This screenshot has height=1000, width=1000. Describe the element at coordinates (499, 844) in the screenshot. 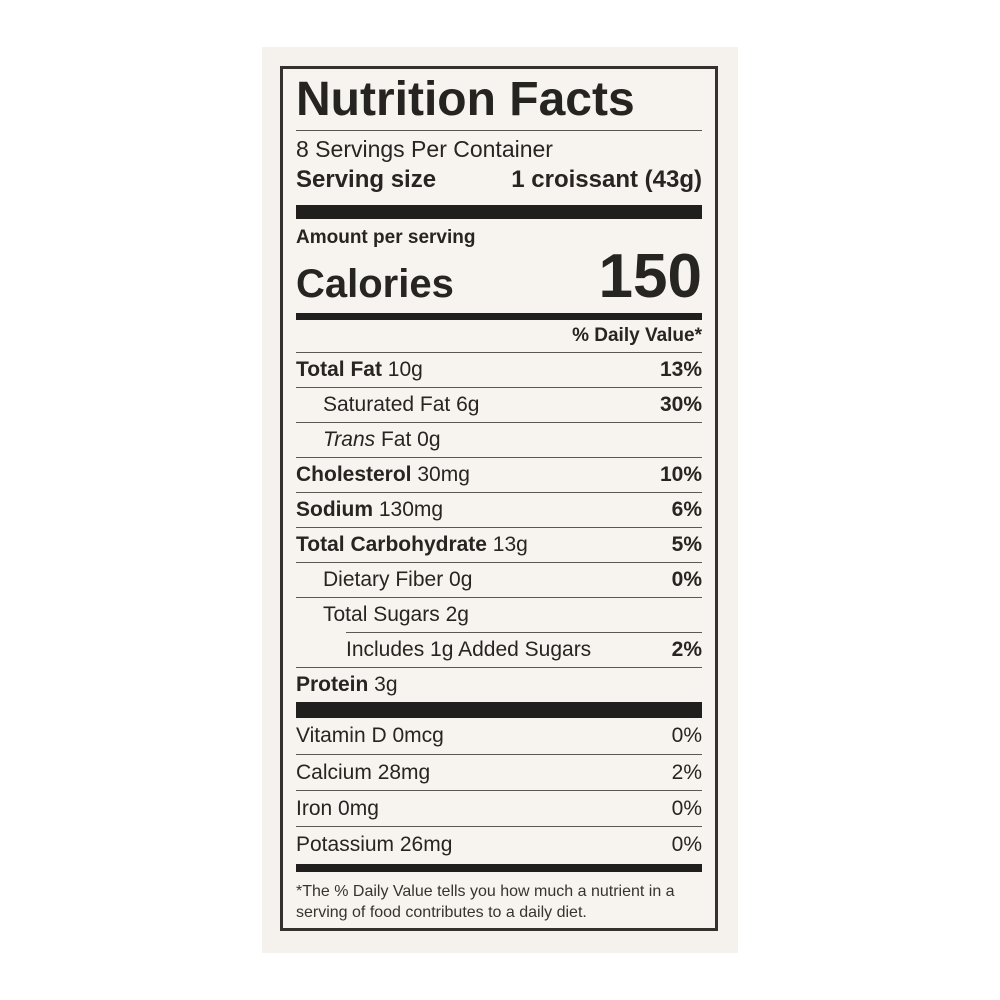

I see `vitamin-row: Potassium 26mg 0%` at that location.